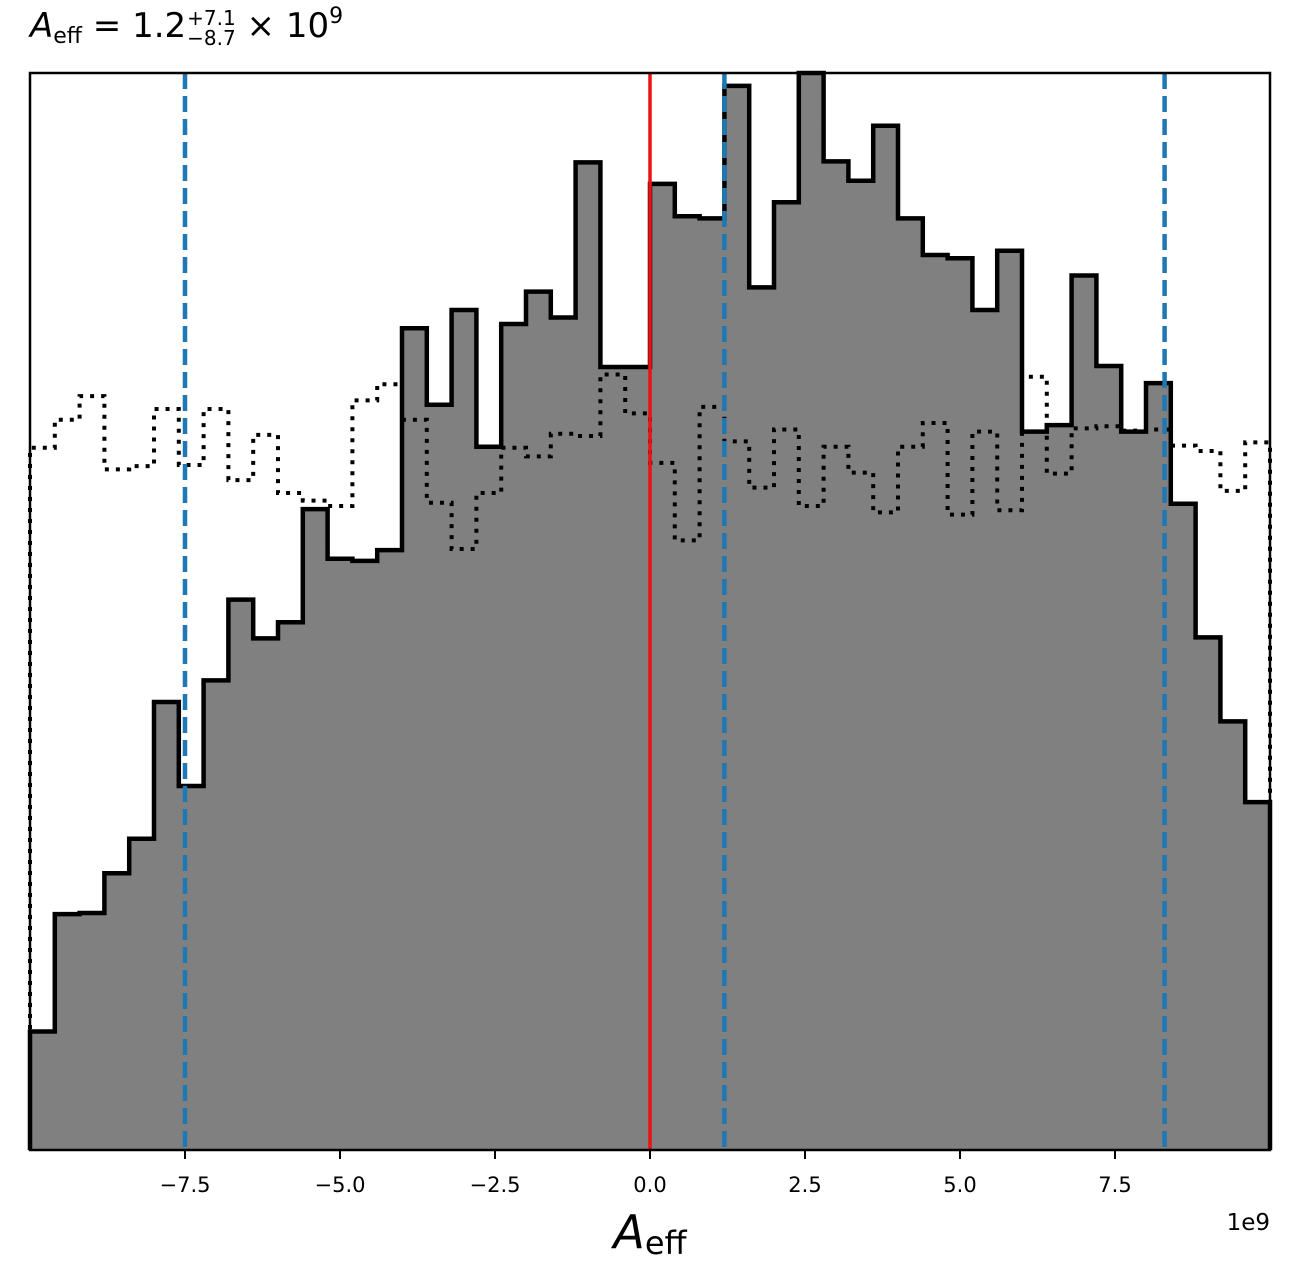 This screenshot has width=1289, height=1278. What do you see at coordinates (67, 36) in the screenshot?
I see `title-subscript: eff` at bounding box center [67, 36].